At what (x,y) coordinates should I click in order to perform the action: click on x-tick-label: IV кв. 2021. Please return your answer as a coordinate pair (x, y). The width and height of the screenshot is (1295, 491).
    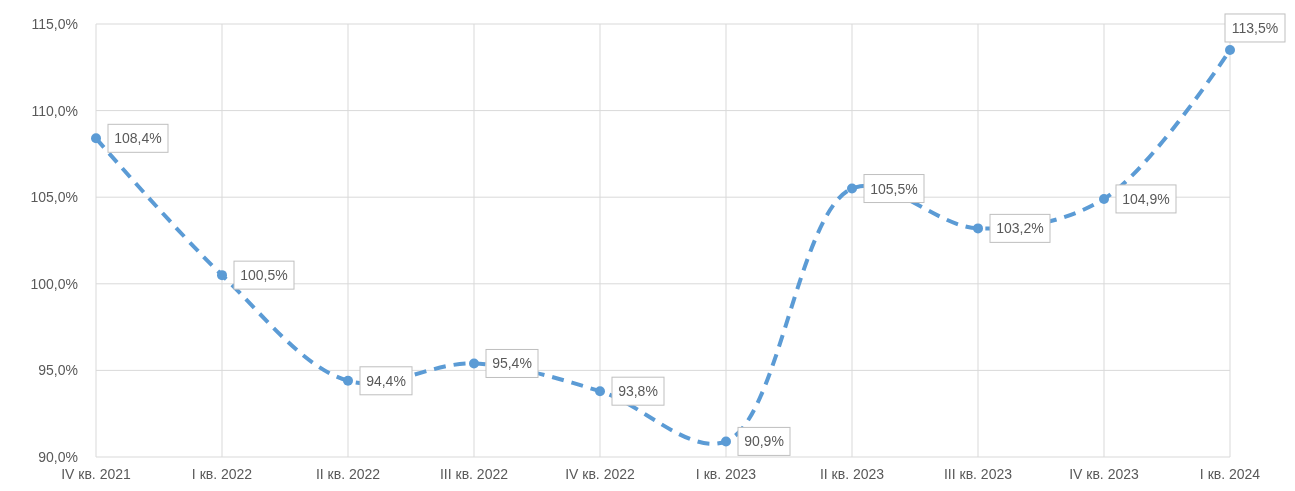
    Looking at the image, I should click on (96, 474).